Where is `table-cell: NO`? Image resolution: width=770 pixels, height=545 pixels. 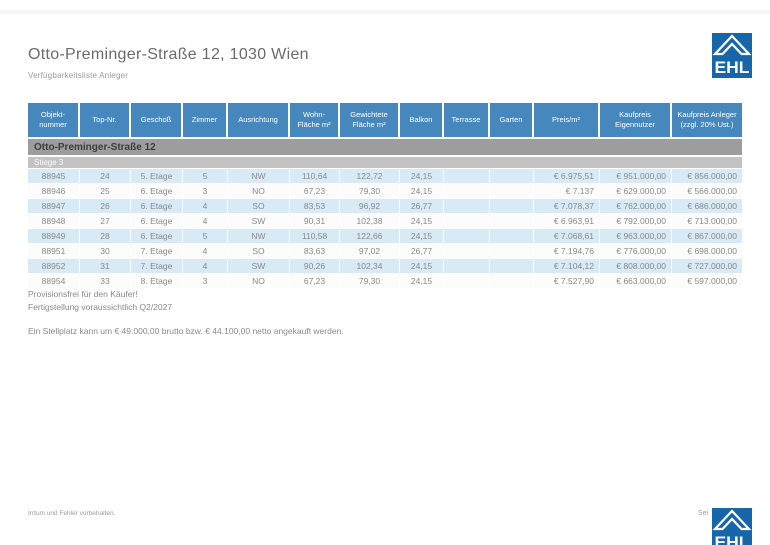
table-cell: NO is located at coordinates (259, 190).